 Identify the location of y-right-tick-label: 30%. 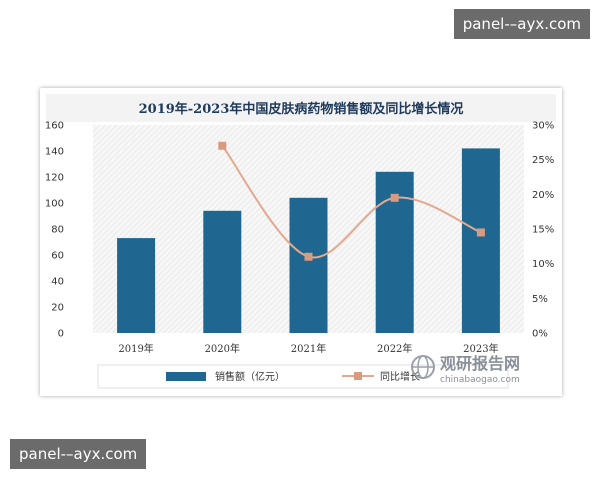
(543, 126).